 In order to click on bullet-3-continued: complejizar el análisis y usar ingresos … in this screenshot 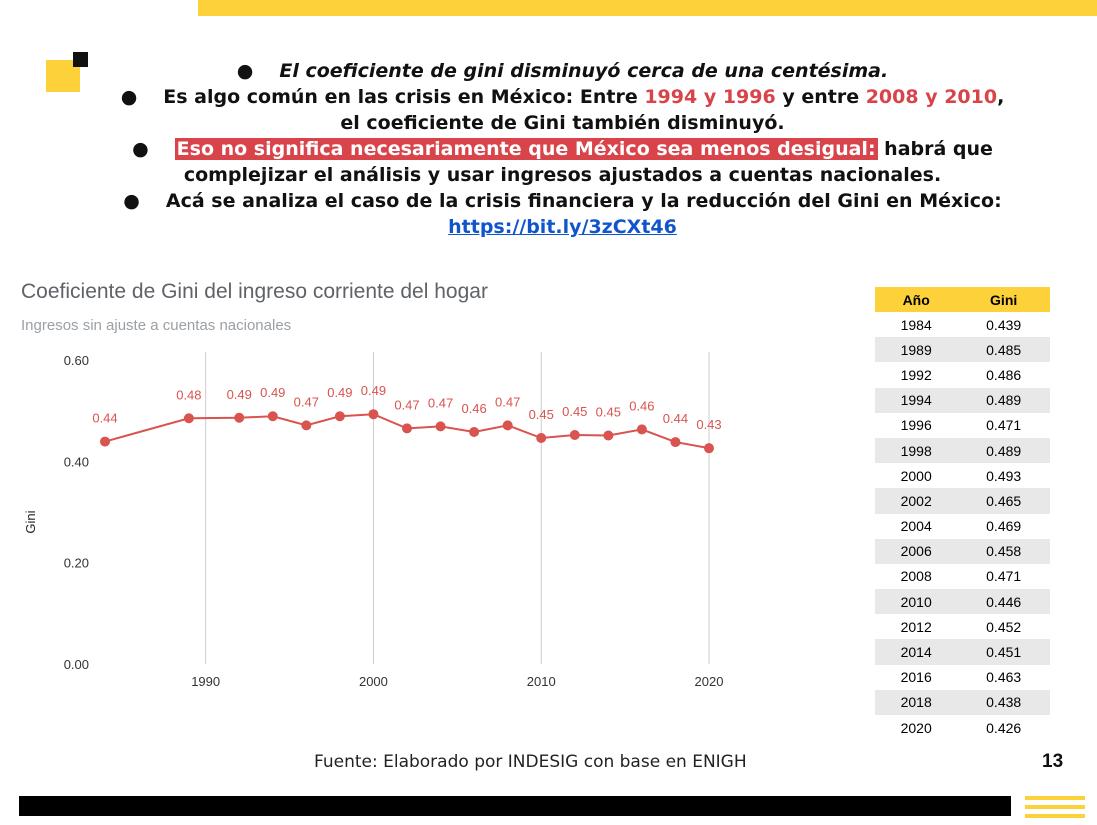, I will do `click(562, 175)`.